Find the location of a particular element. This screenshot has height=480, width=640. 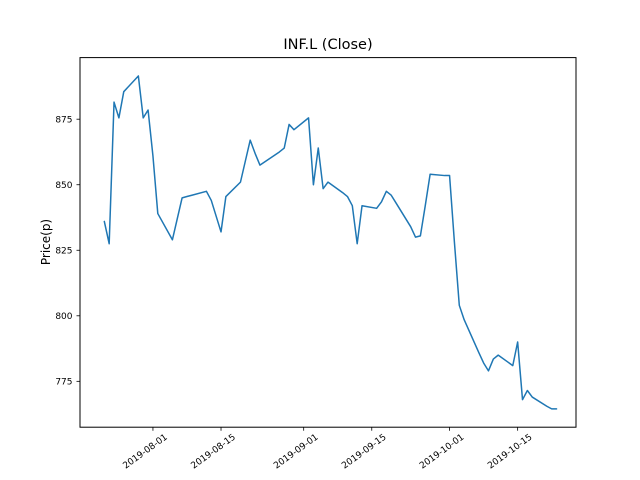

x-tick-label: 2019-09-01 is located at coordinates (296, 452).